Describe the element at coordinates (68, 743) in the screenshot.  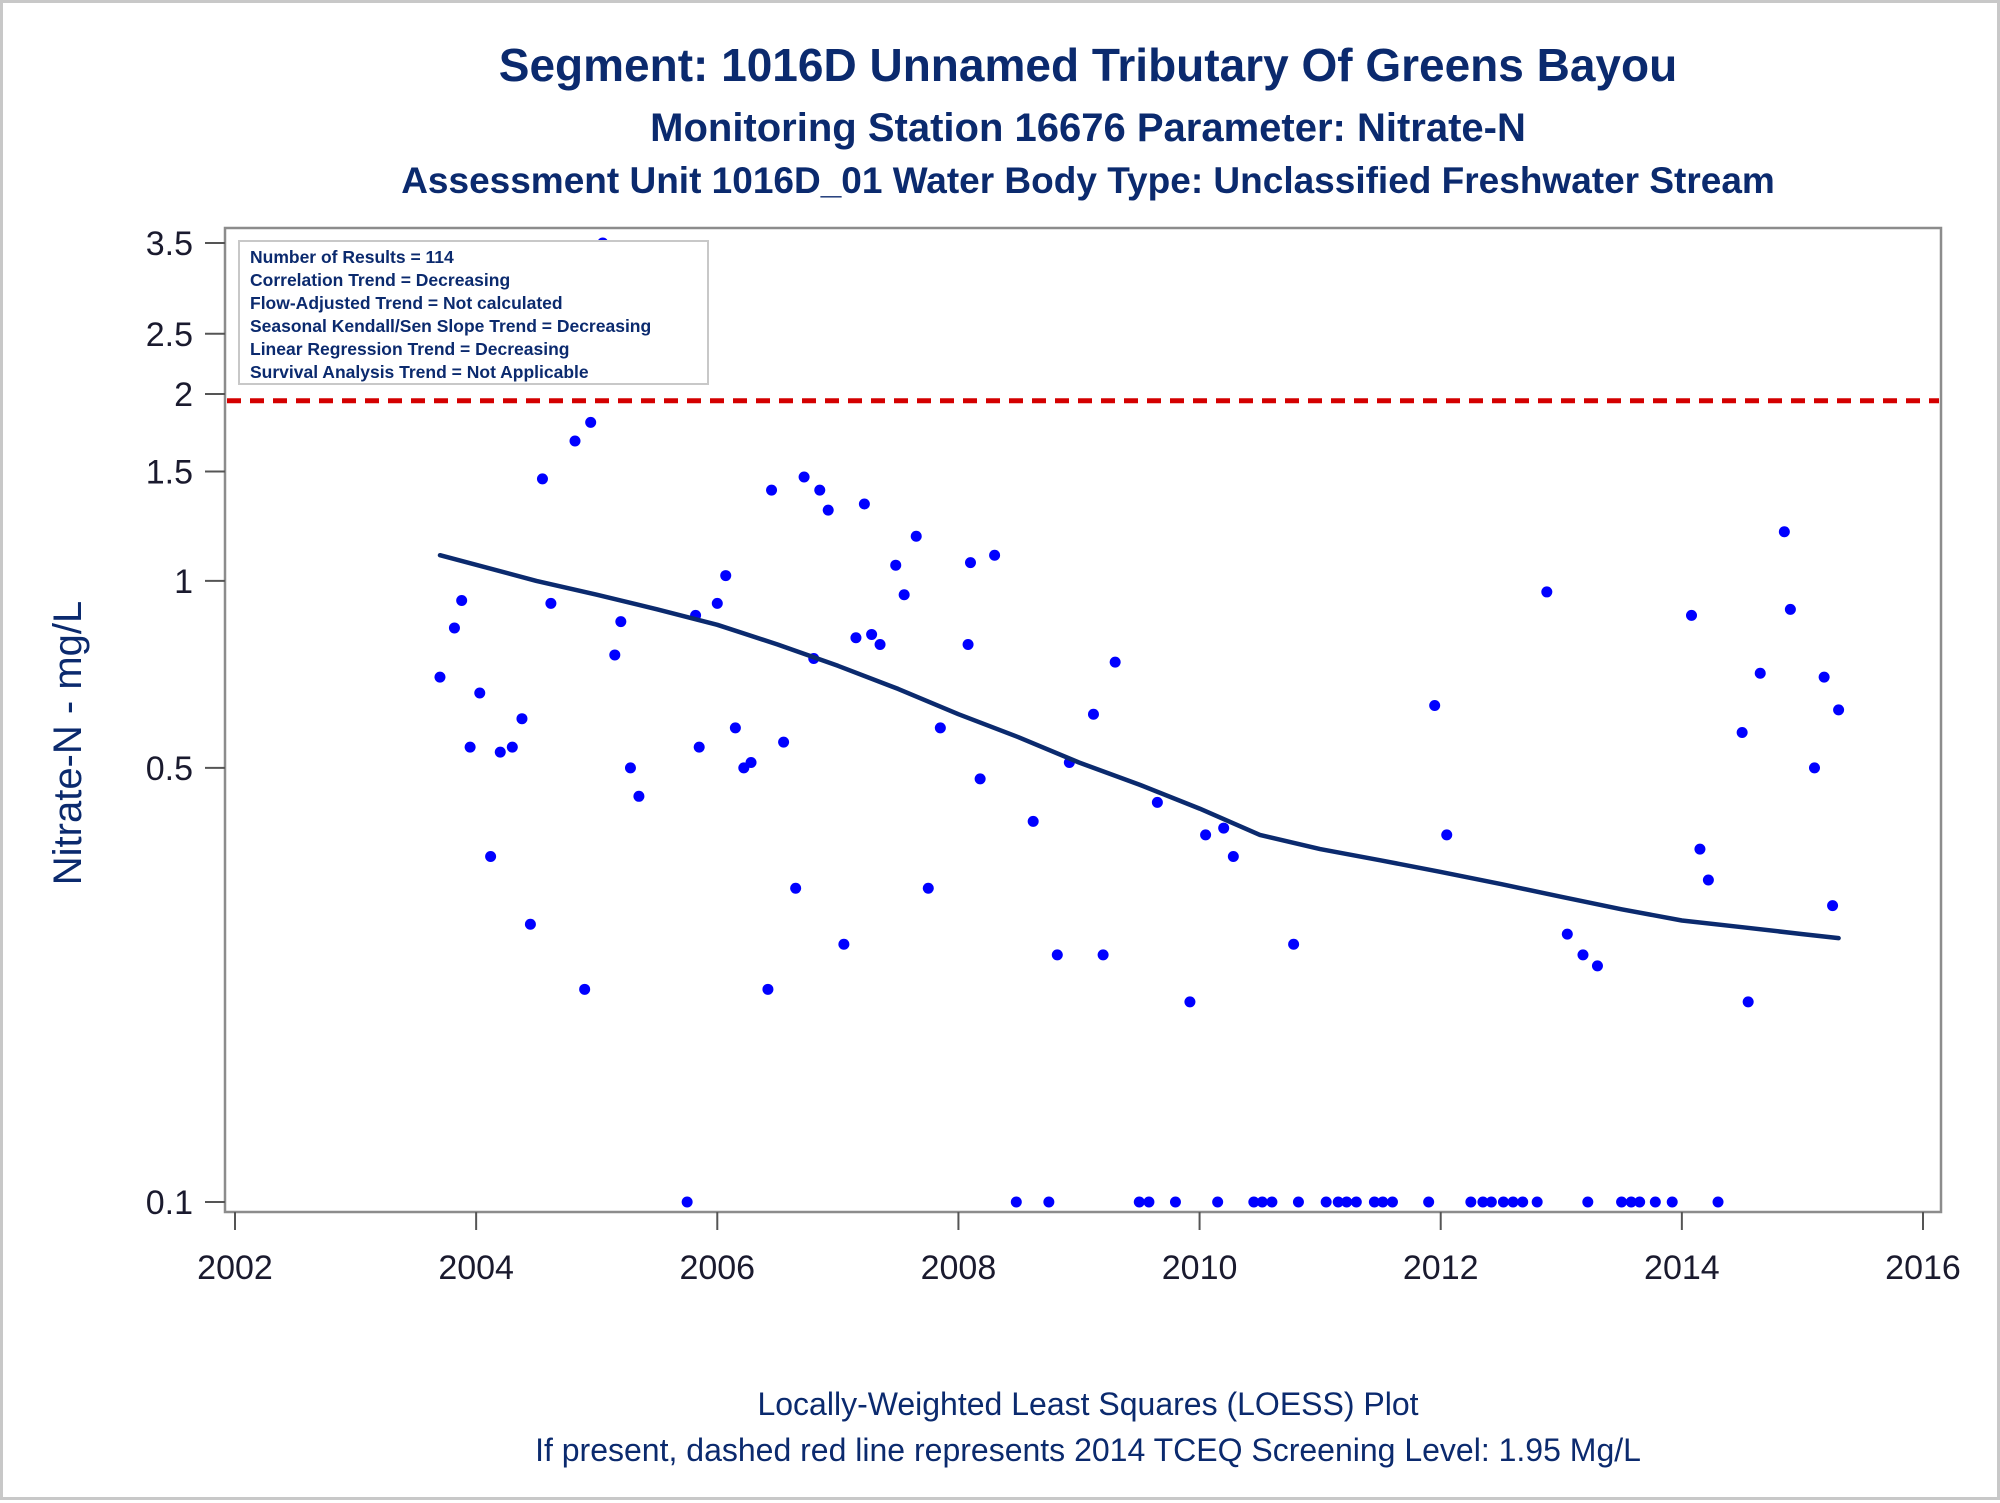
I see `y-axis-title: Nitrate-N - mg/L` at that location.